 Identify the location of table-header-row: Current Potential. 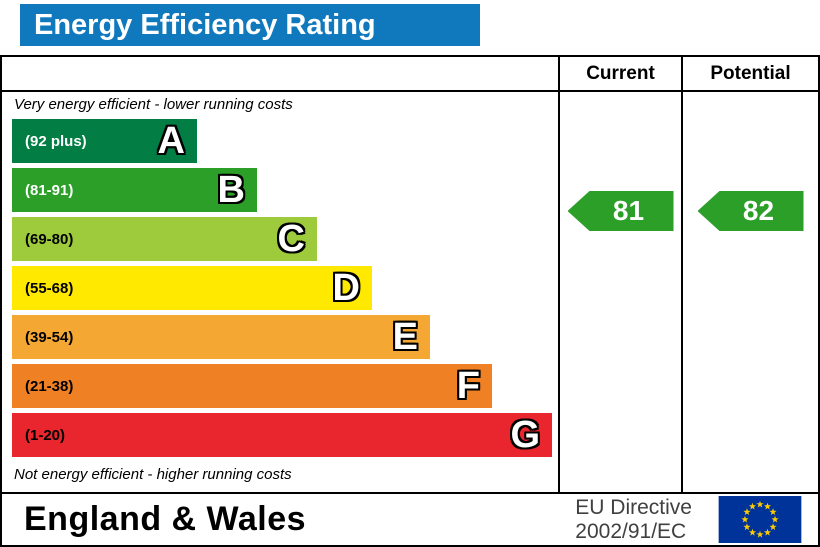
(410, 74).